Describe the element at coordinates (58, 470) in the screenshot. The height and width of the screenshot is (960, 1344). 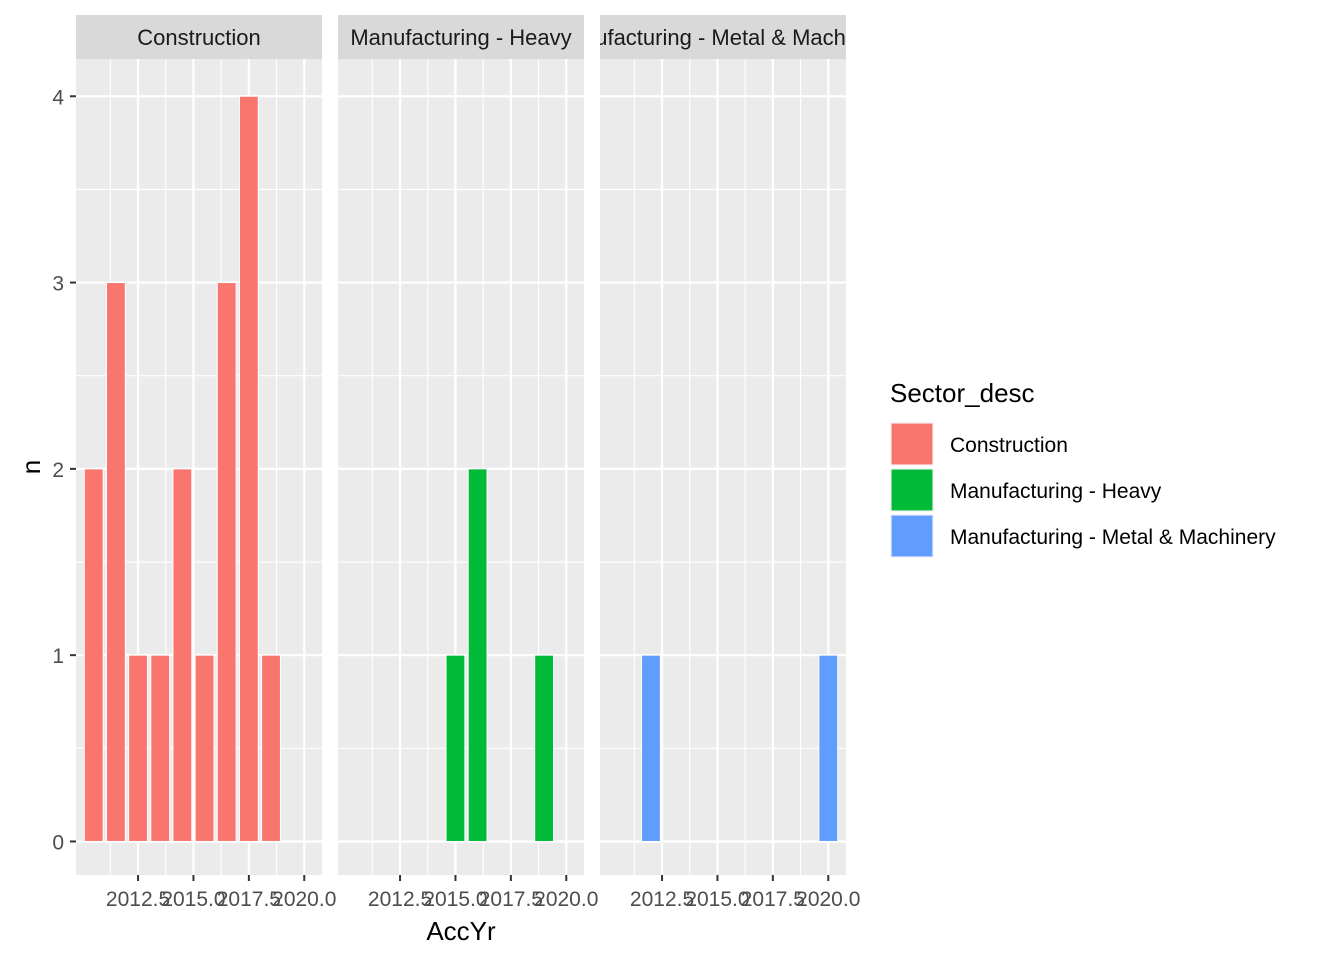
I see `y-tick-label: 2` at that location.